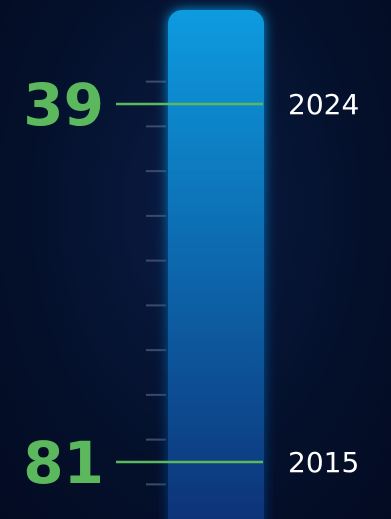 The height and width of the screenshot is (519, 391). What do you see at coordinates (156, 283) in the screenshot?
I see `tick-marks` at bounding box center [156, 283].